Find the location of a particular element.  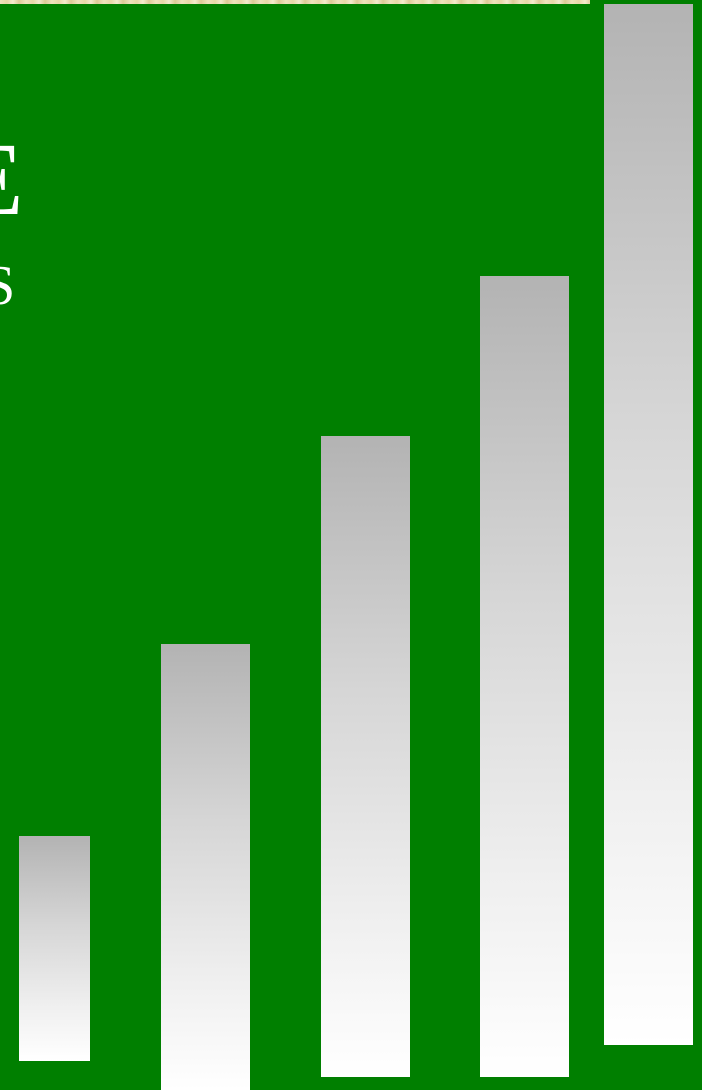

slide-subtitle-fragment: S is located at coordinates (7, 286).